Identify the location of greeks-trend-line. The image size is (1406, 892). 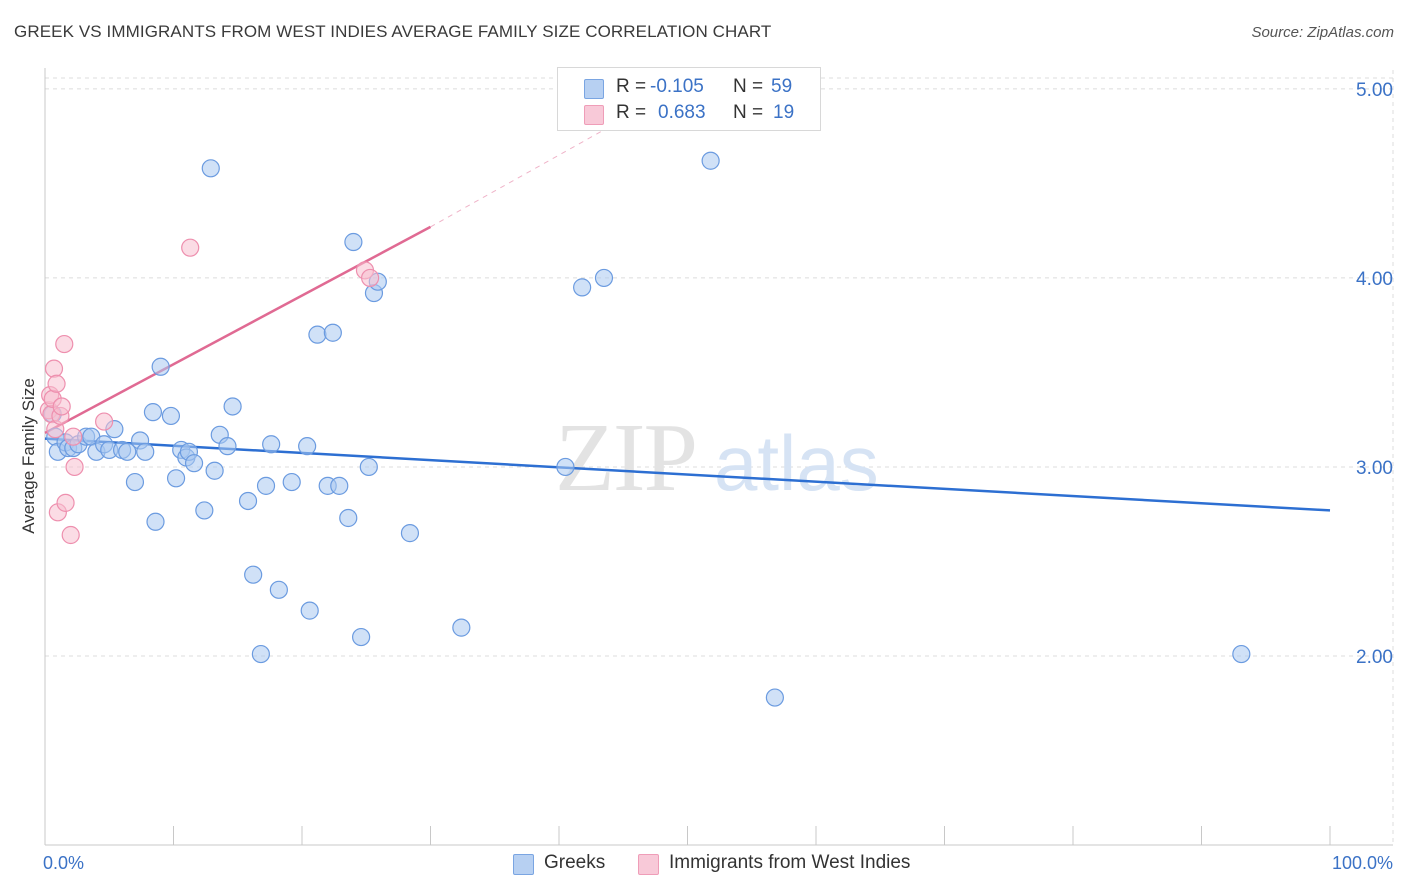
(687, 474).